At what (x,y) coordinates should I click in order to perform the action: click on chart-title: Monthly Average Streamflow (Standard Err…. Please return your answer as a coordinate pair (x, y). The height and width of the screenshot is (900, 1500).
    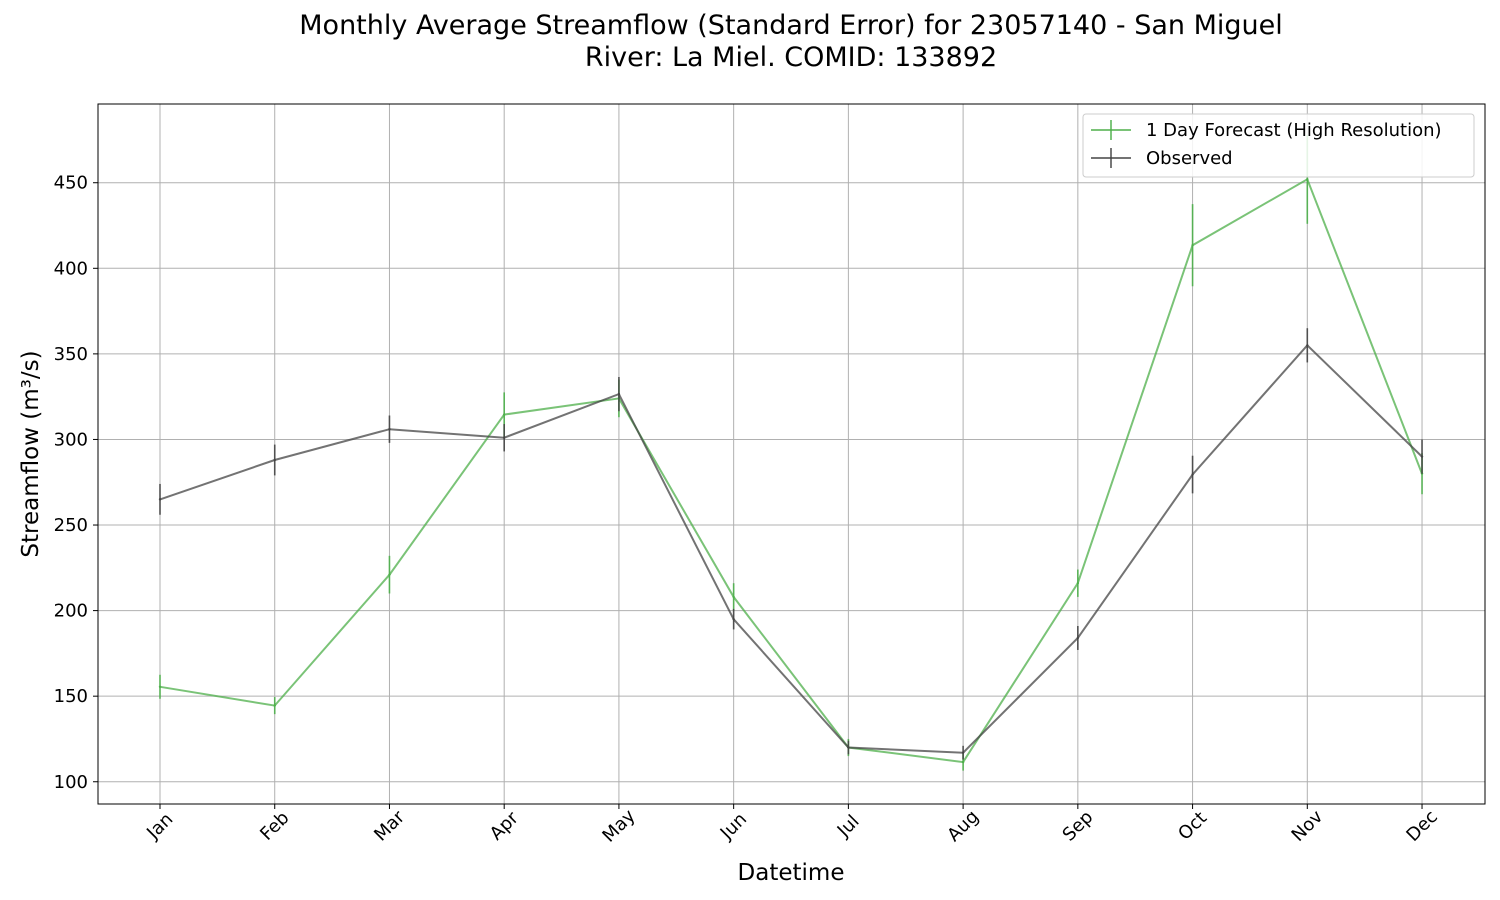
    Looking at the image, I should click on (750, 42).